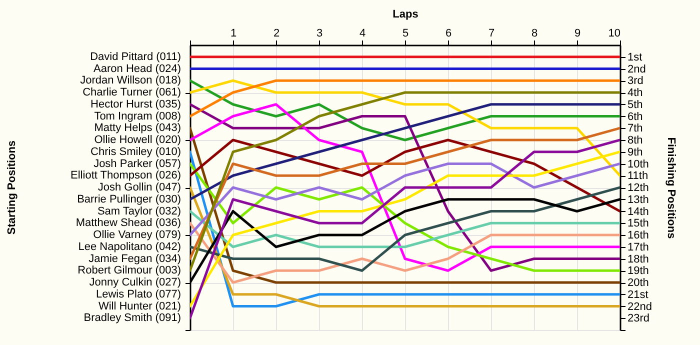 This screenshot has height=345, width=700. Describe the element at coordinates (638, 212) in the screenshot. I see `y2-tick-label: 14th` at that location.